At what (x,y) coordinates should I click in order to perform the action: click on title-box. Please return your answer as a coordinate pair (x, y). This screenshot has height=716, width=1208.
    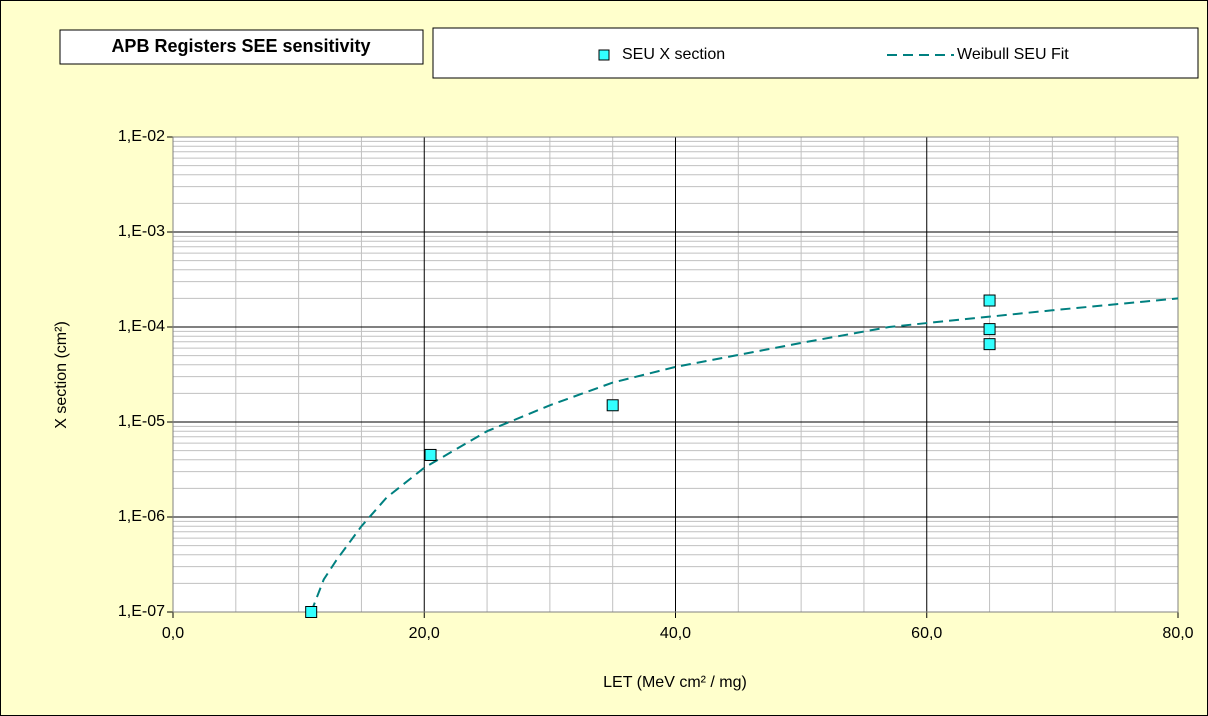
    Looking at the image, I should click on (241, 47).